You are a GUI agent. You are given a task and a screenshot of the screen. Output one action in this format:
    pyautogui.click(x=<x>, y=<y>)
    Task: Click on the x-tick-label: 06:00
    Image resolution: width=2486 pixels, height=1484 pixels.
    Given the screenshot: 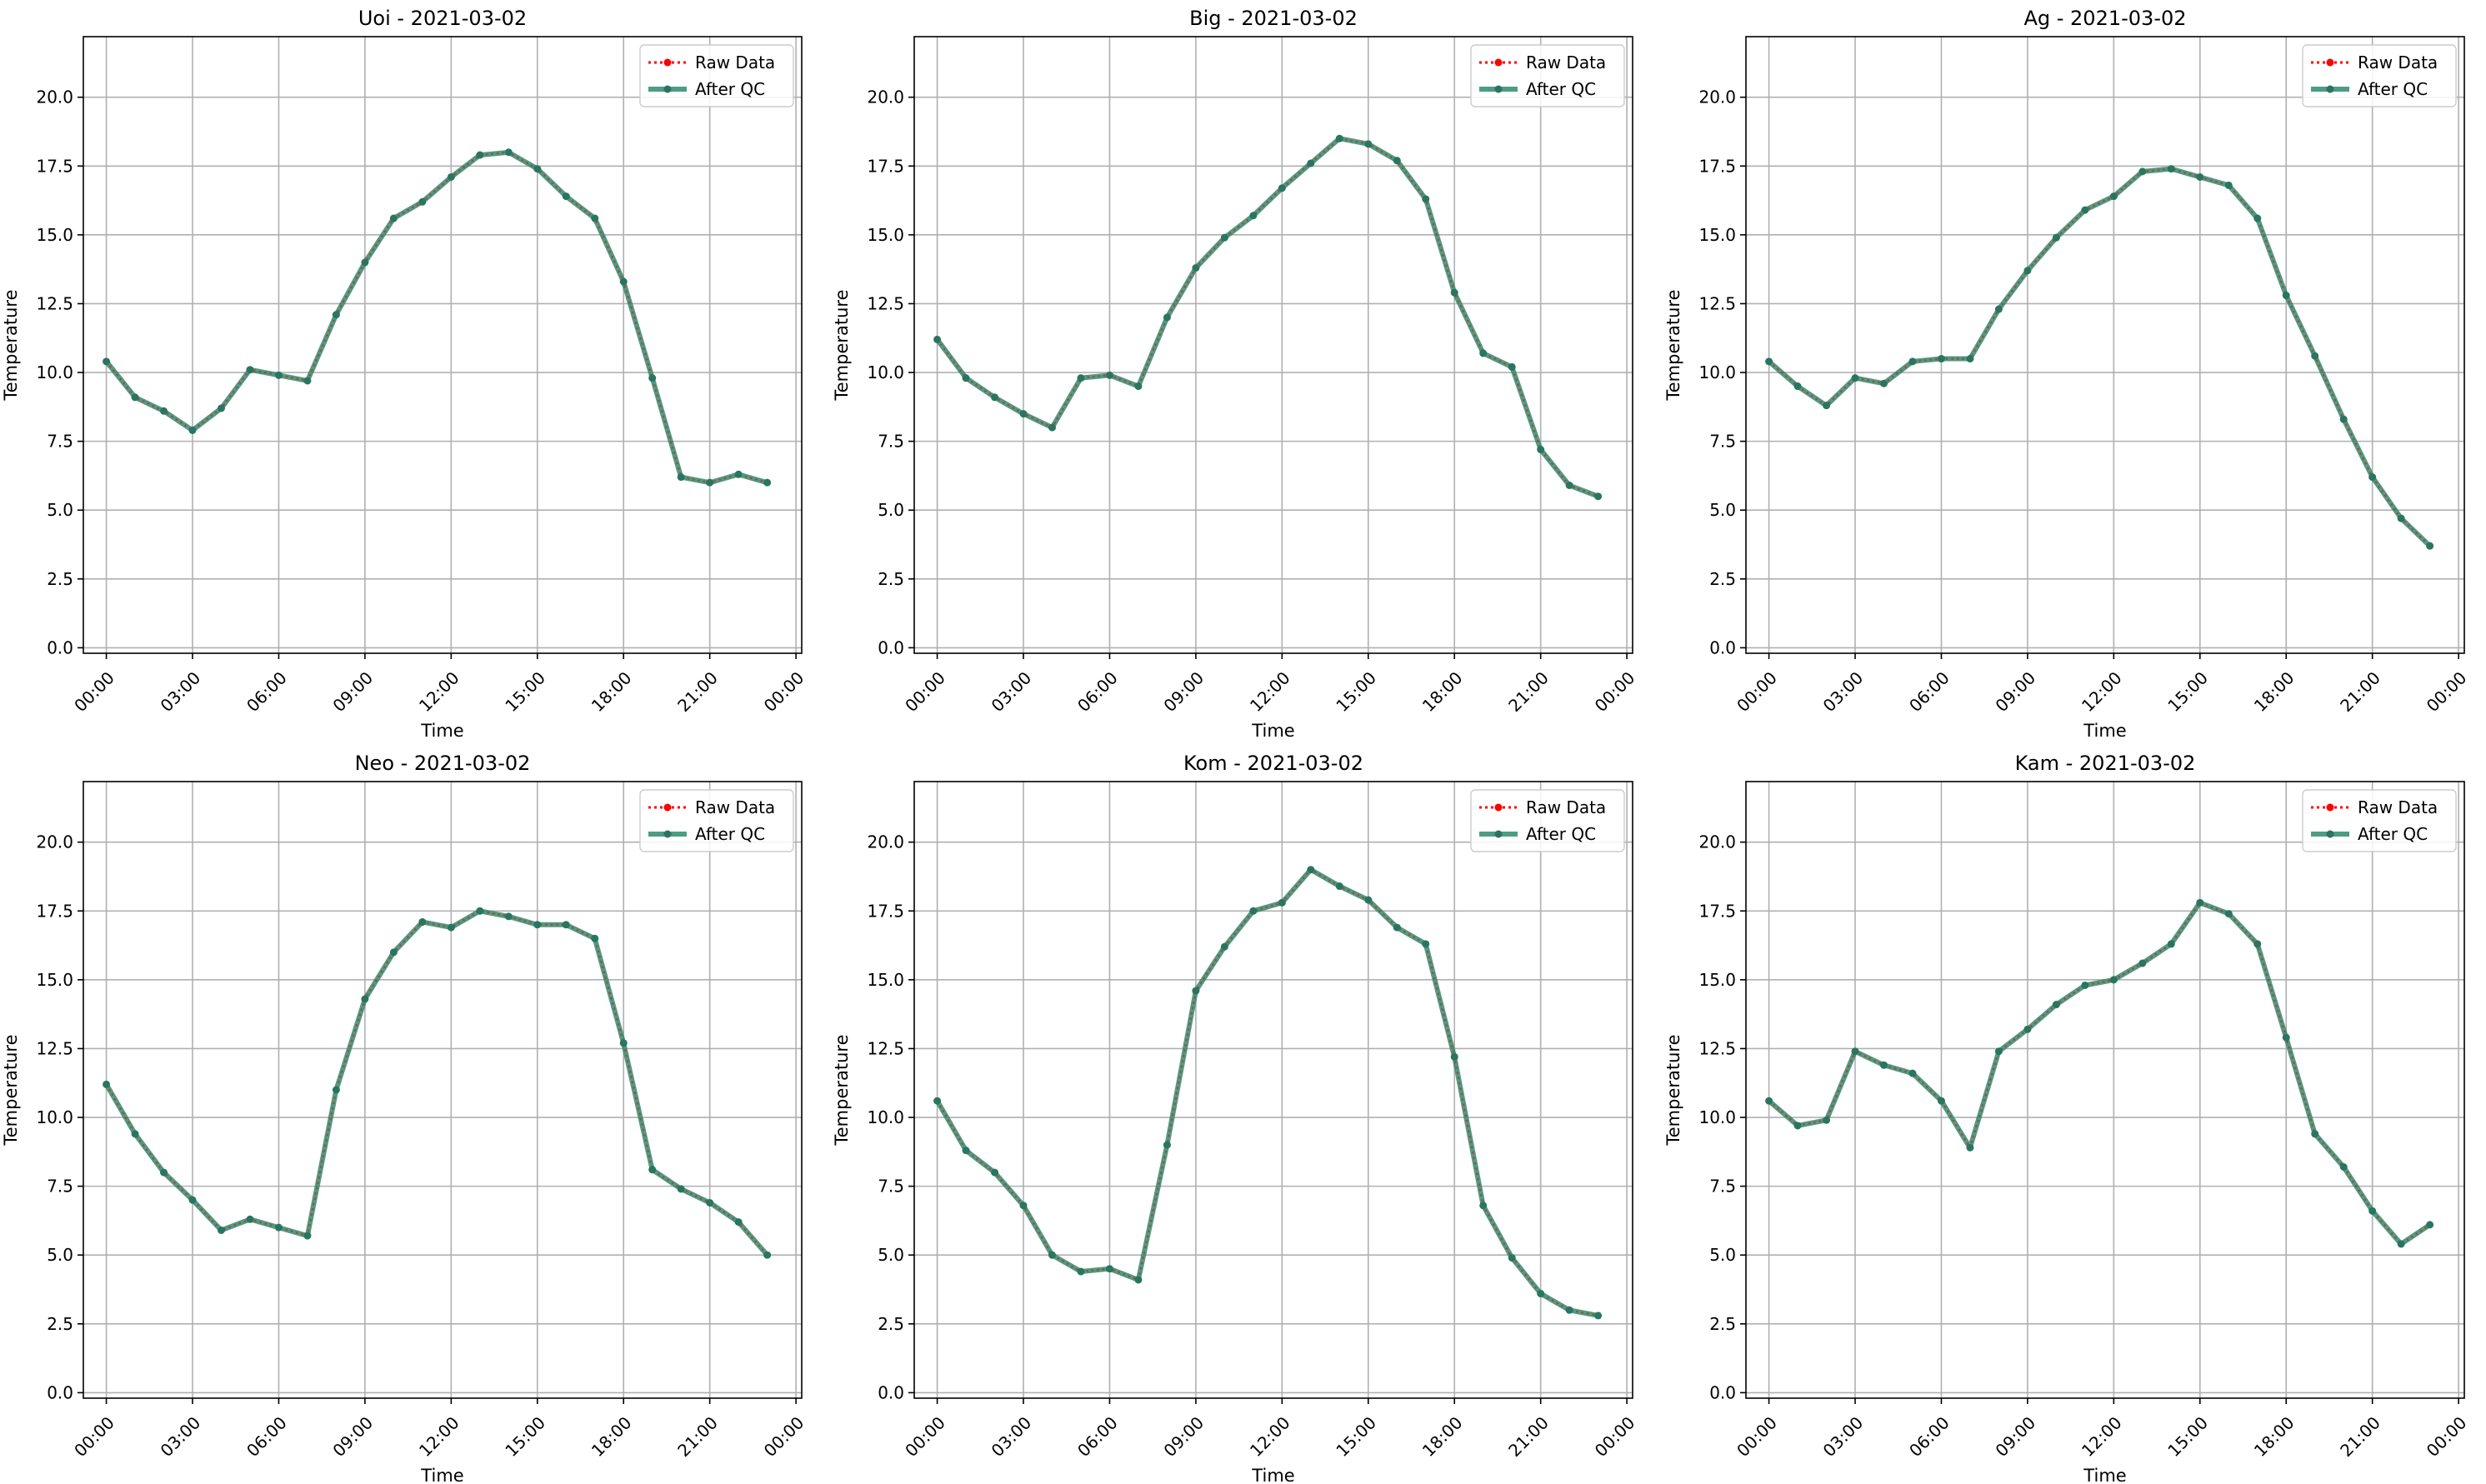 What is the action you would take?
    pyautogui.click(x=1097, y=691)
    